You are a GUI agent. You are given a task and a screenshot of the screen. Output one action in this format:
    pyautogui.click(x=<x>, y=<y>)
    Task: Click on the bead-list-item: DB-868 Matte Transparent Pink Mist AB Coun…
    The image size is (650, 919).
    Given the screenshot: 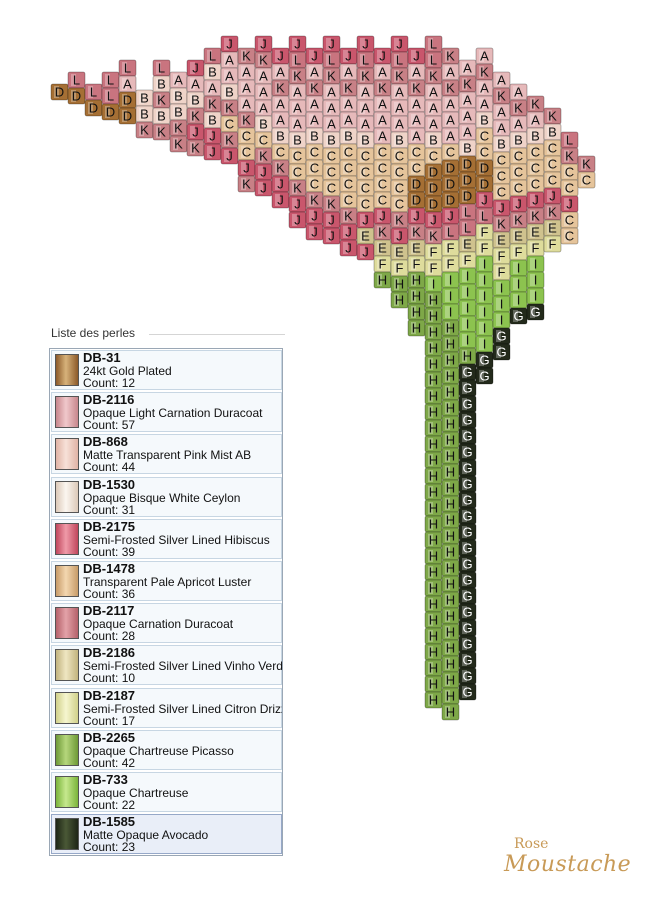 What is the action you would take?
    pyautogui.click(x=166, y=454)
    